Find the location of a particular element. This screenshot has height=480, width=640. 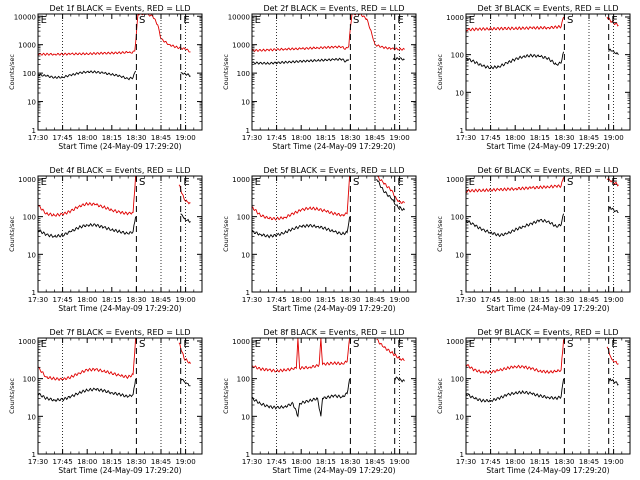

x-tick-label: 18:00 is located at coordinates (87, 138).